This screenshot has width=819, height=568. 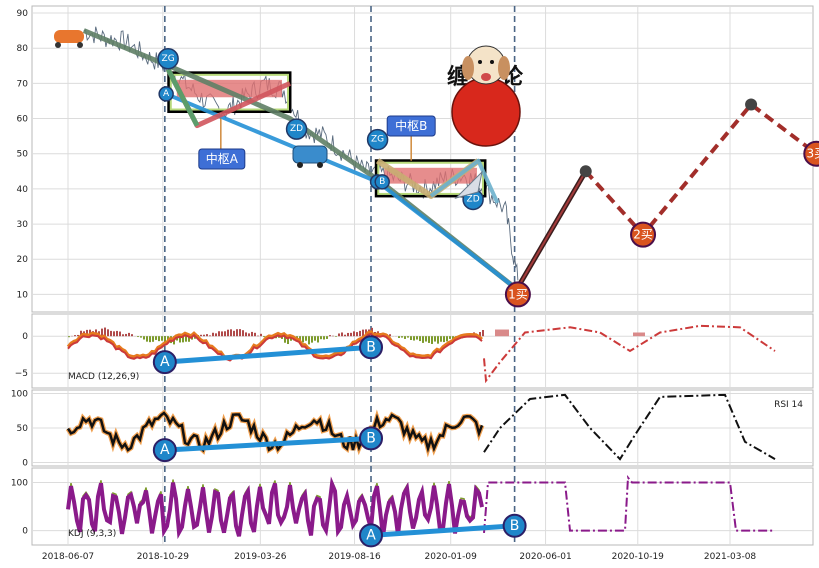 I want to click on plane-icon, so click(x=468, y=184).